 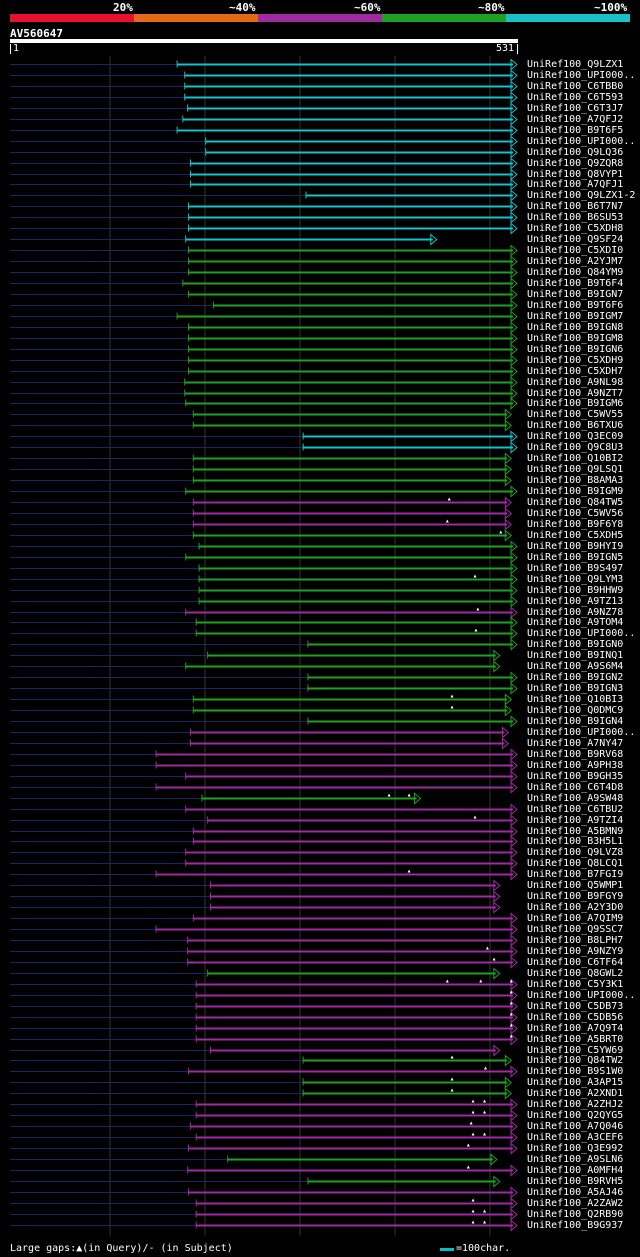 What do you see at coordinates (575, 1192) in the screenshot?
I see `hit-label: UniRef100_A5AJ46` at bounding box center [575, 1192].